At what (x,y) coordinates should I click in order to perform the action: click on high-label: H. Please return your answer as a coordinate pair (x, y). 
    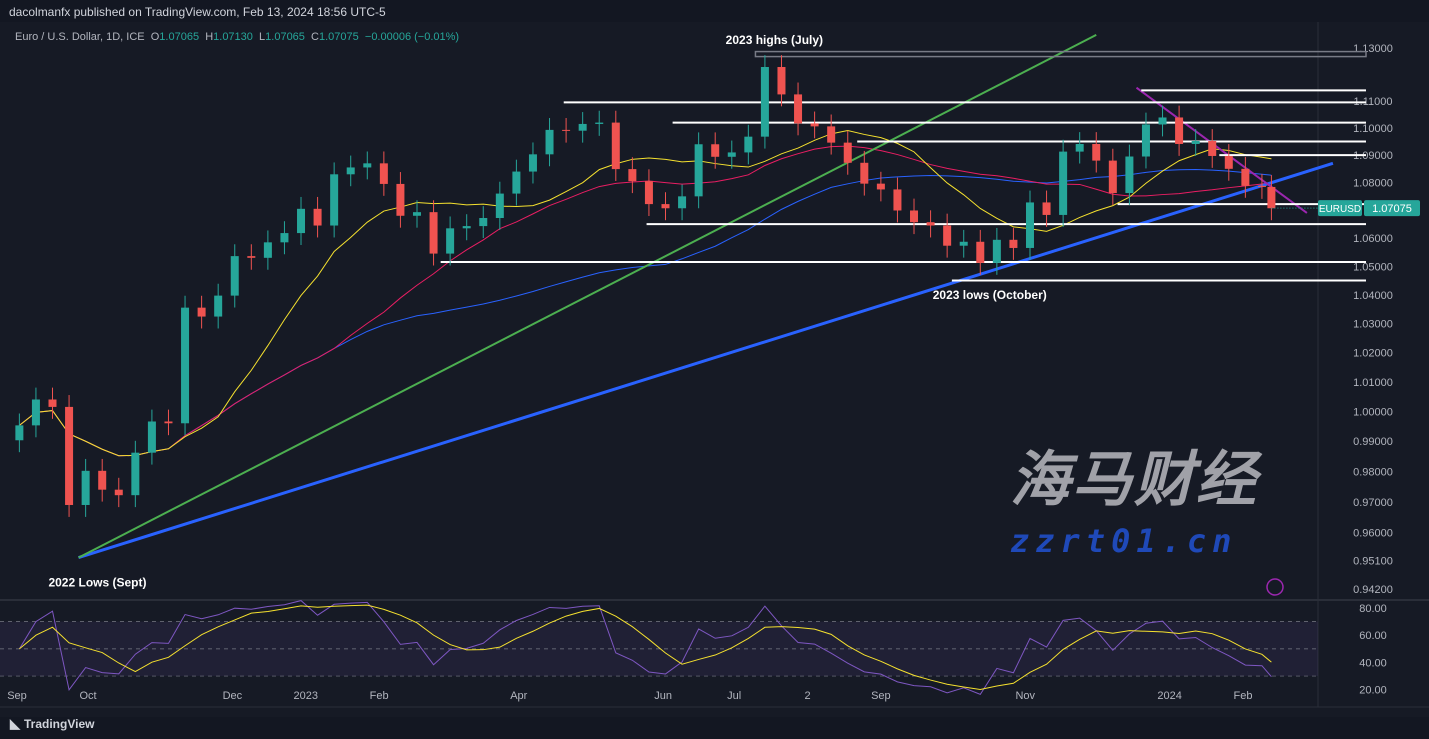
    Looking at the image, I should click on (209, 37).